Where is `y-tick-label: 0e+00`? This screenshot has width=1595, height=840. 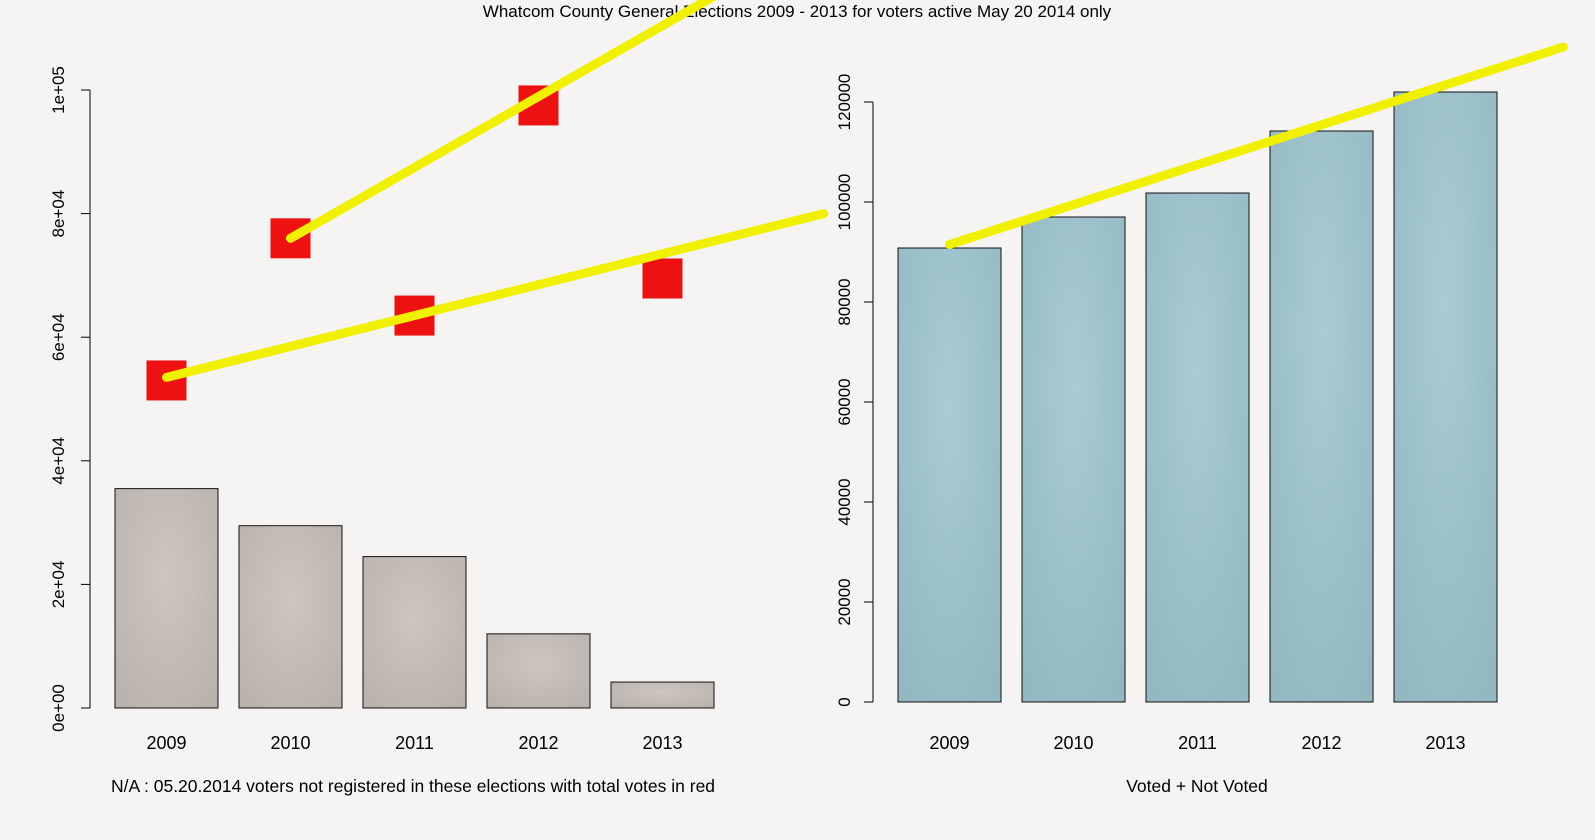 y-tick-label: 0e+00 is located at coordinates (58, 708).